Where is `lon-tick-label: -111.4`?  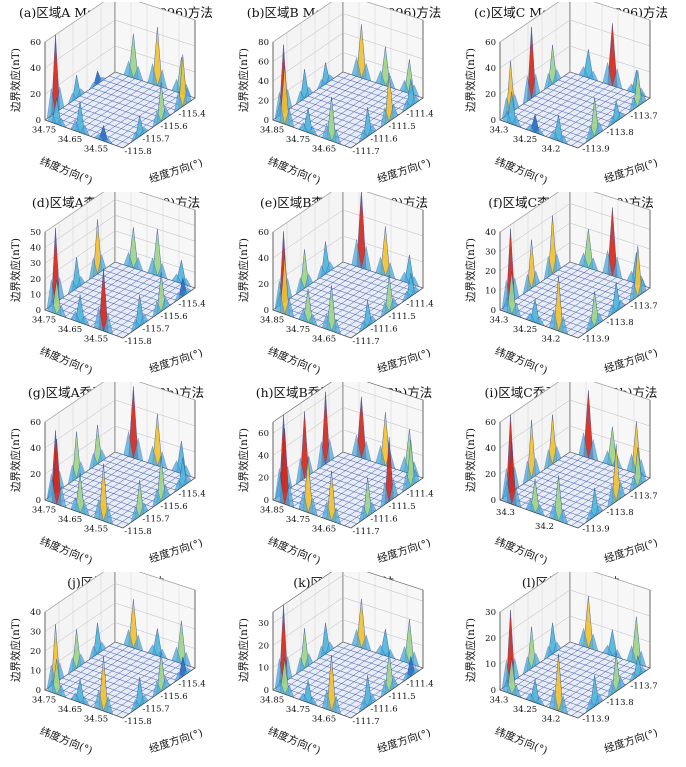
lon-tick-label: -111.4 is located at coordinates (419, 114).